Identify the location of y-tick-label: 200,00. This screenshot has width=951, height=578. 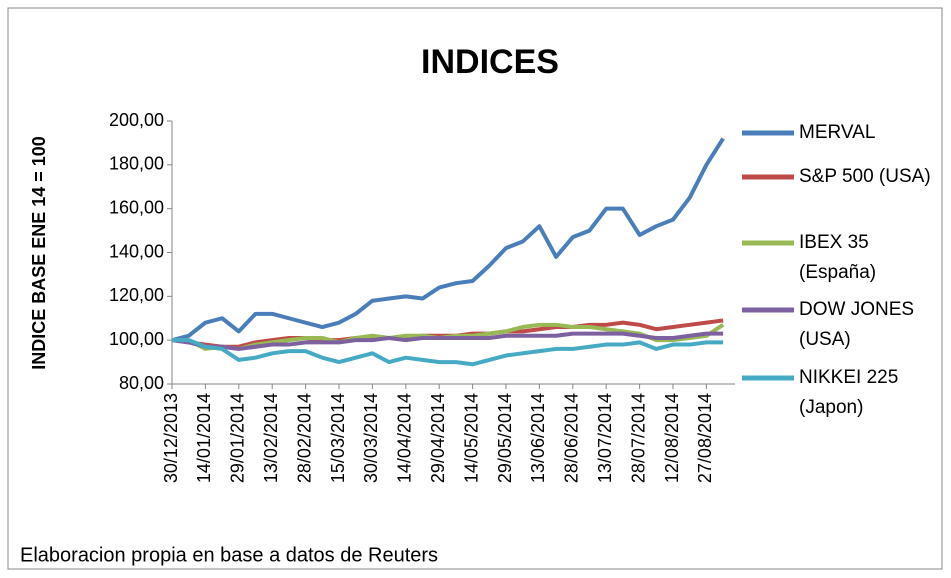
(136, 120).